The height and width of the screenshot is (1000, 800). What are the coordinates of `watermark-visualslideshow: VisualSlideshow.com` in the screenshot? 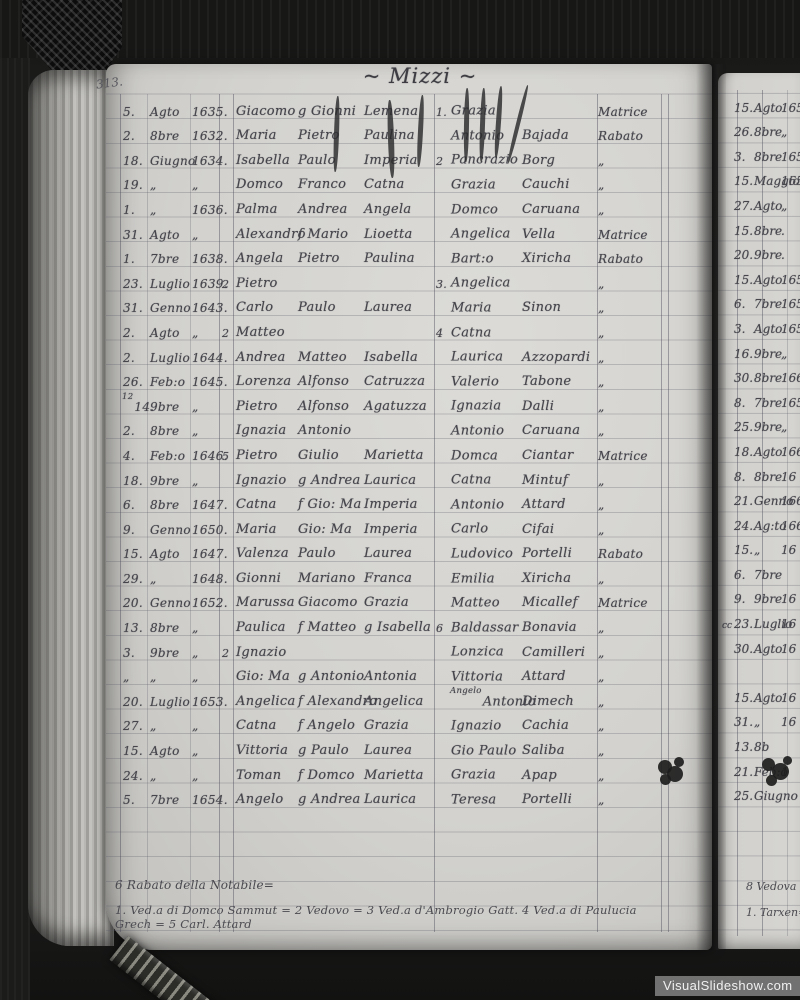 It's located at (727, 986).